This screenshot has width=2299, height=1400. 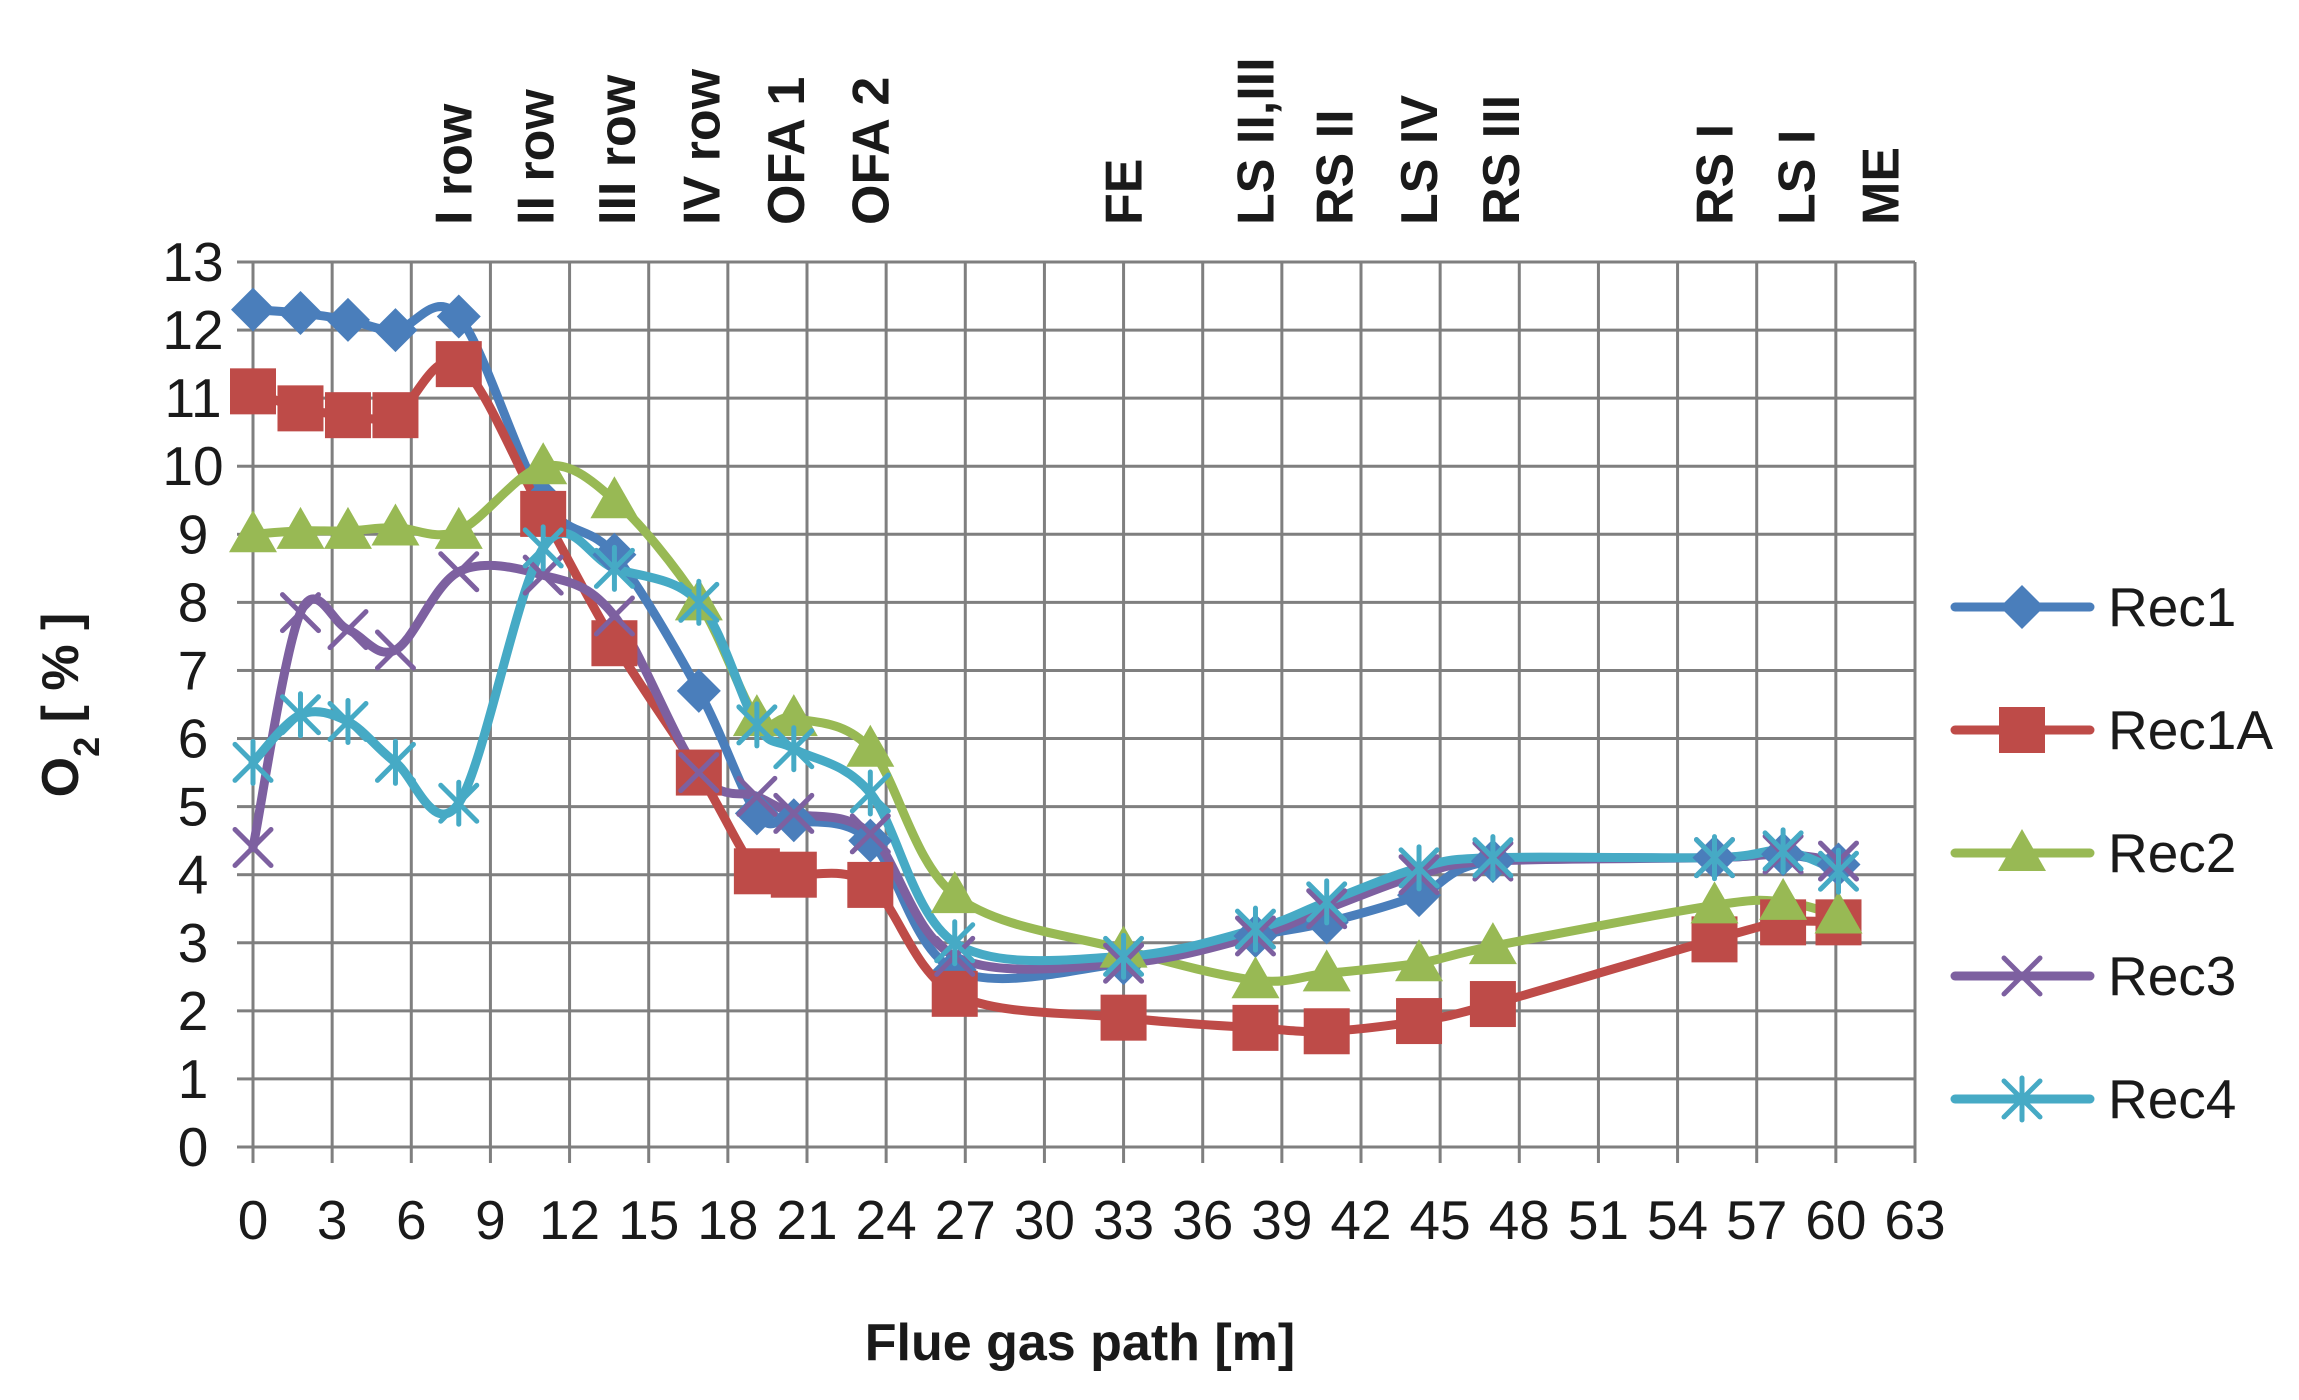 What do you see at coordinates (193, 670) in the screenshot?
I see `y-tick-label: 7` at bounding box center [193, 670].